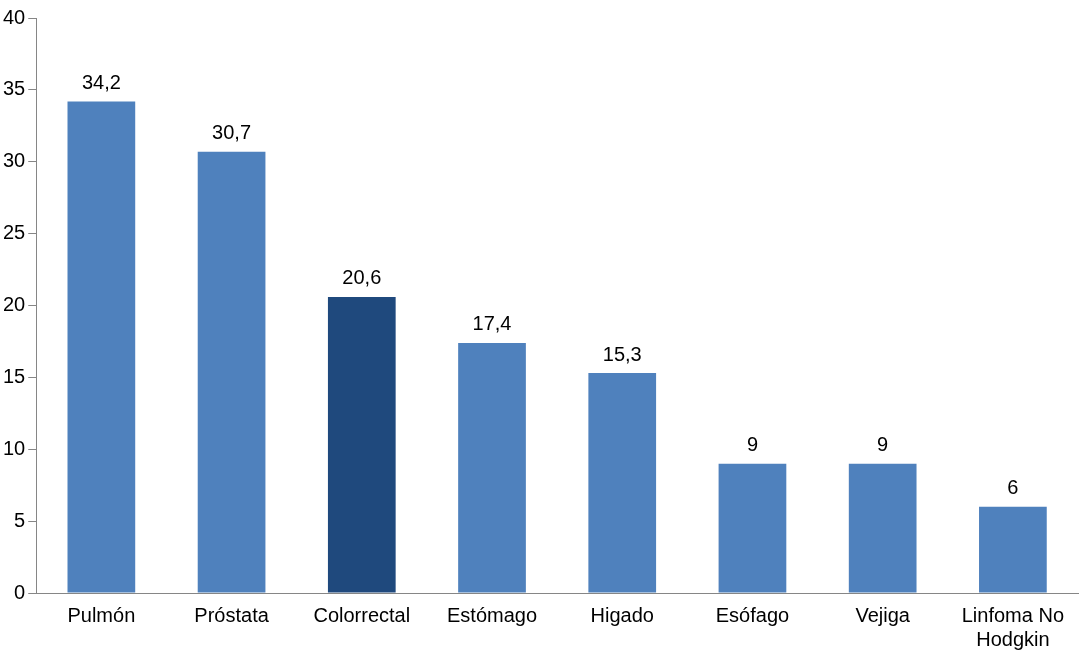  I want to click on x-tick-label: Próstata, so click(232, 614).